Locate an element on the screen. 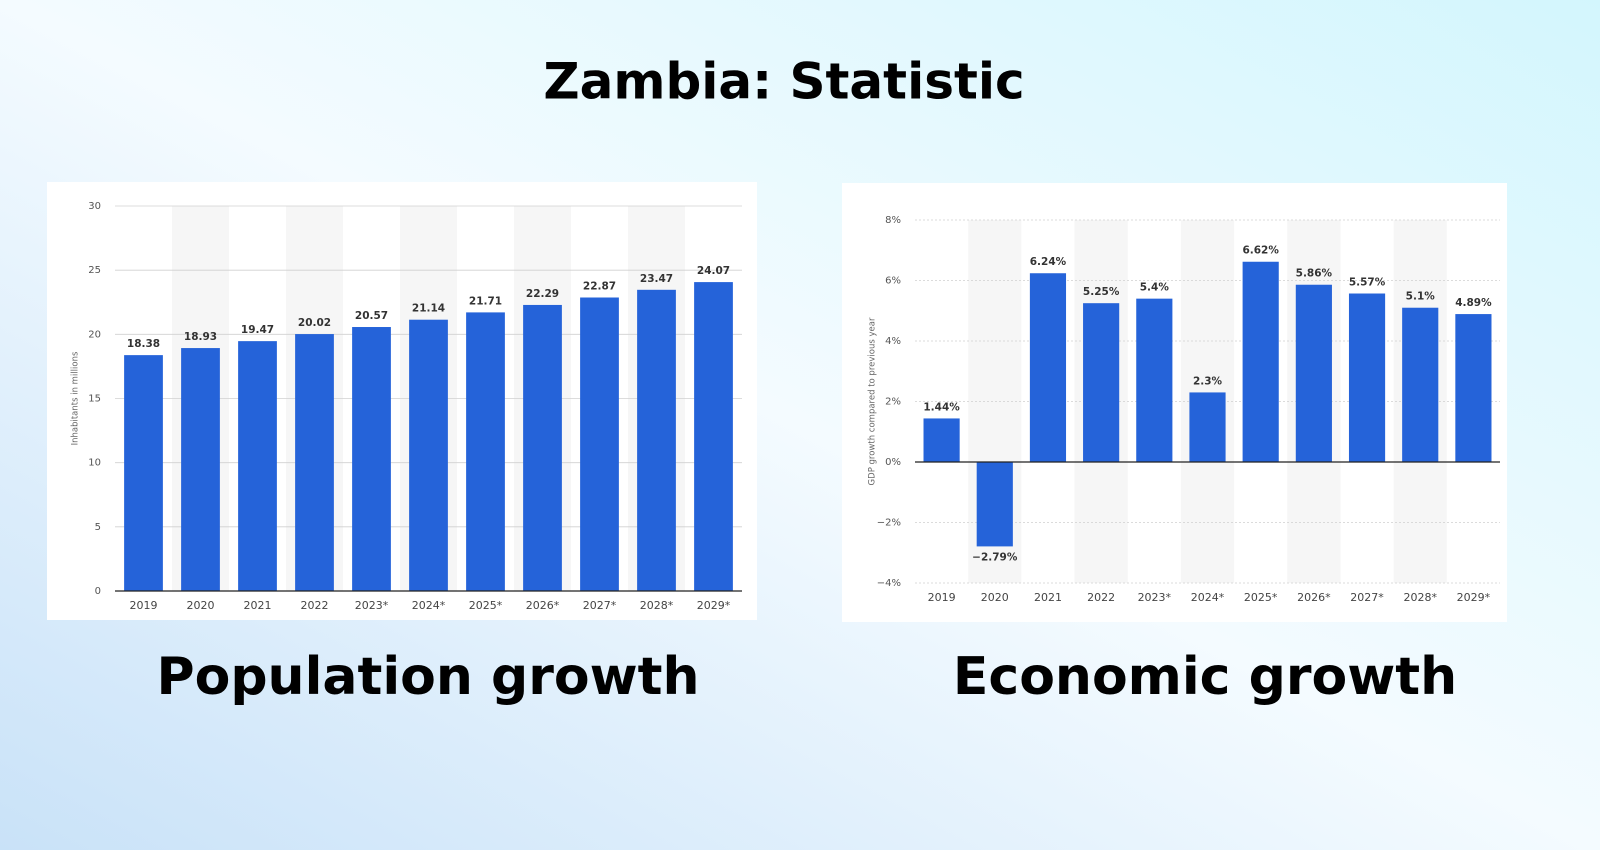 The width and height of the screenshot is (1600, 850). value-label: 21.71 is located at coordinates (485, 301).